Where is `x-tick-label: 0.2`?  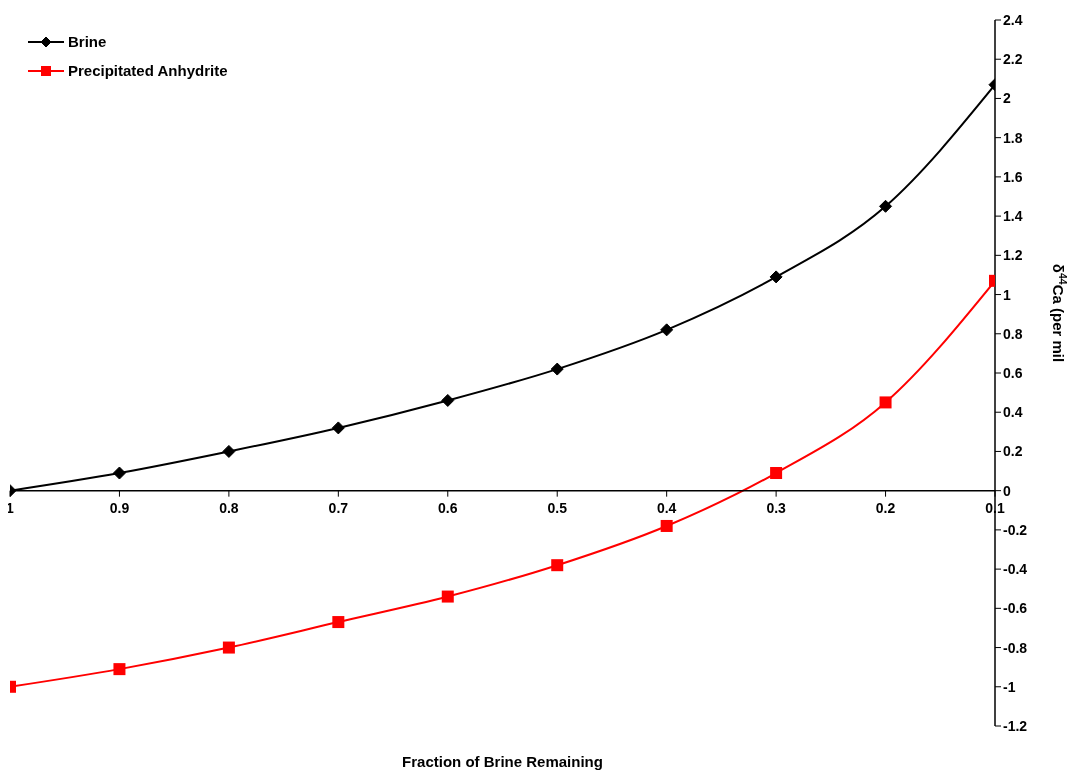
x-tick-label: 0.2 is located at coordinates (885, 507).